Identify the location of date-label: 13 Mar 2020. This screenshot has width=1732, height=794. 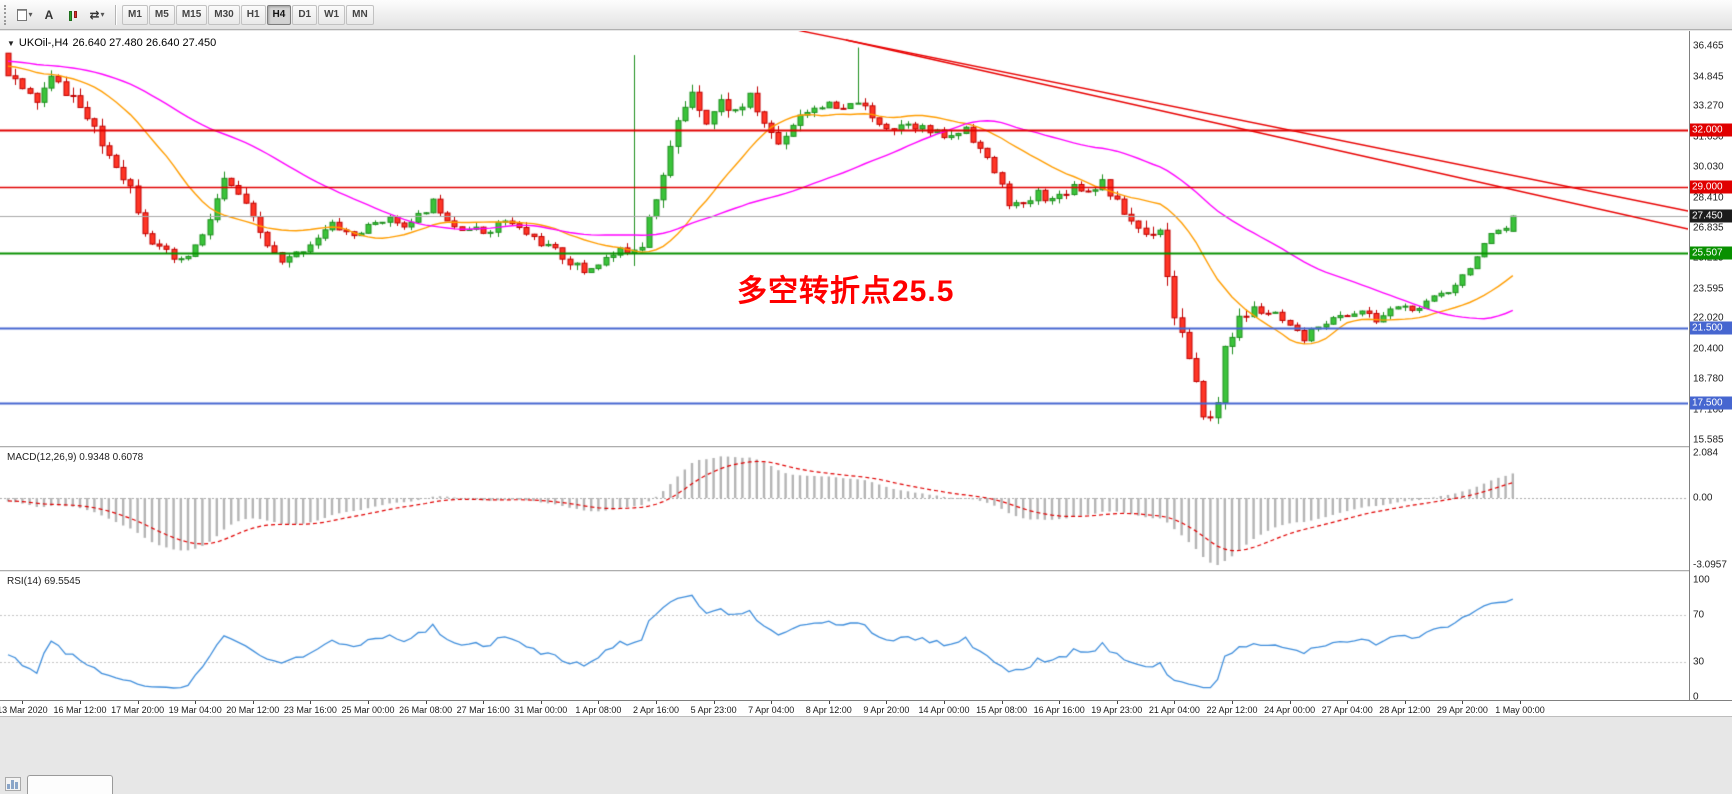
(24, 710).